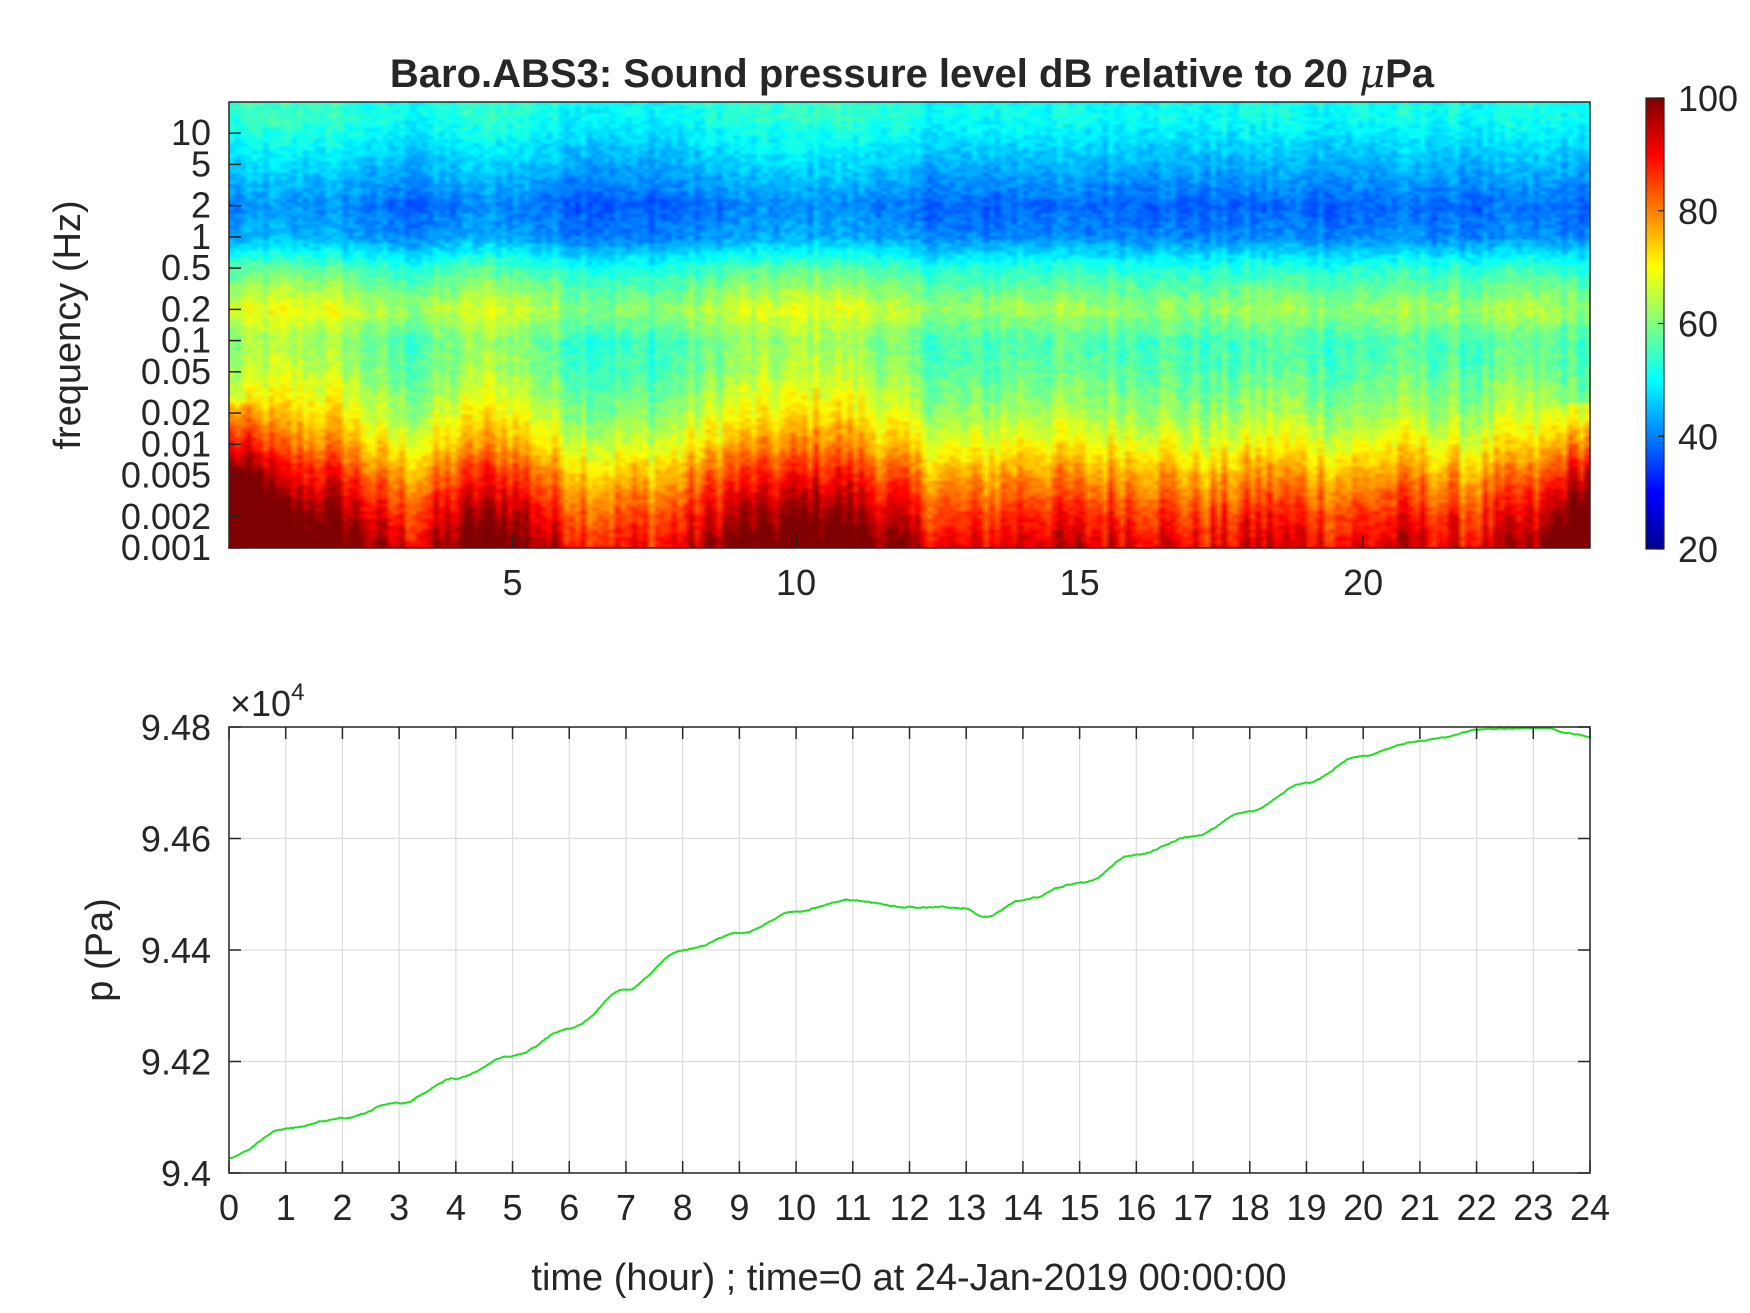  I want to click on pressure-xtick-label: 8, so click(683, 1207).